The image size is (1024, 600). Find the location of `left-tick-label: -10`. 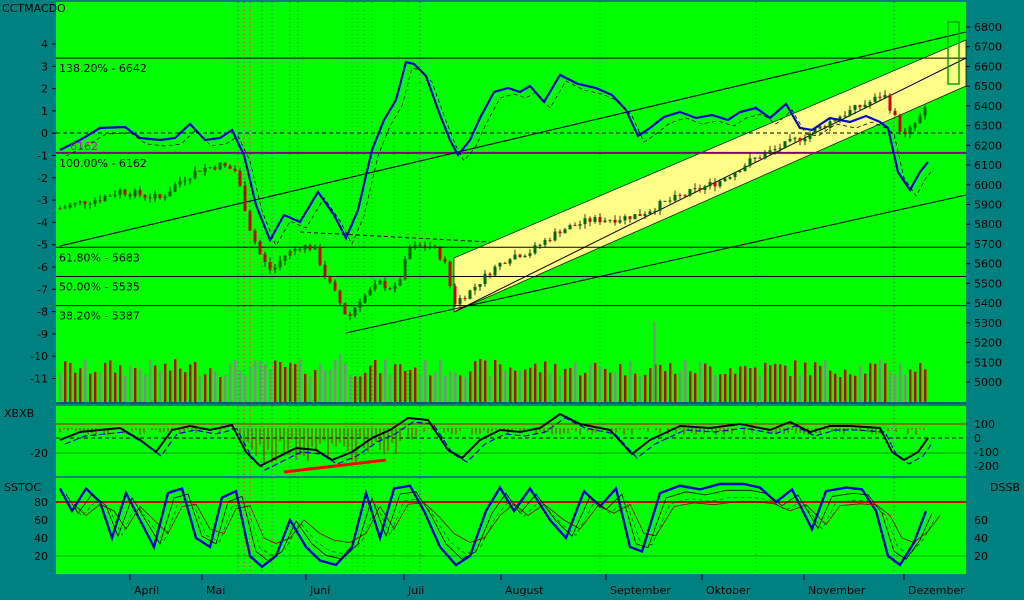

left-tick-label: -10 is located at coordinates (39, 356).